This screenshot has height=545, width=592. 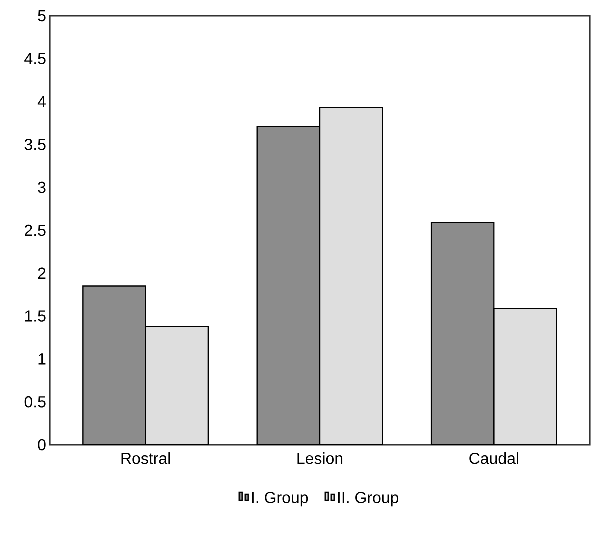 I want to click on y-tick-label: 2.5, so click(x=35, y=230).